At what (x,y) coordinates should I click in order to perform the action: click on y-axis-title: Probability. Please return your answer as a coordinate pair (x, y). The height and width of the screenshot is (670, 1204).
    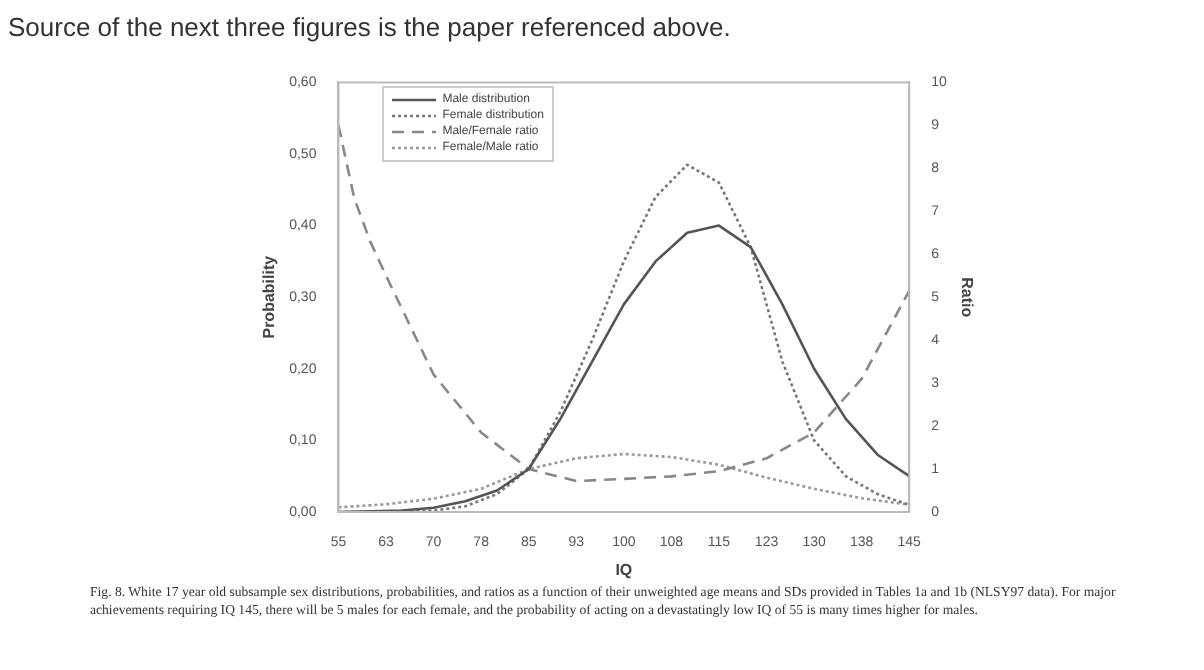
    Looking at the image, I should click on (269, 296).